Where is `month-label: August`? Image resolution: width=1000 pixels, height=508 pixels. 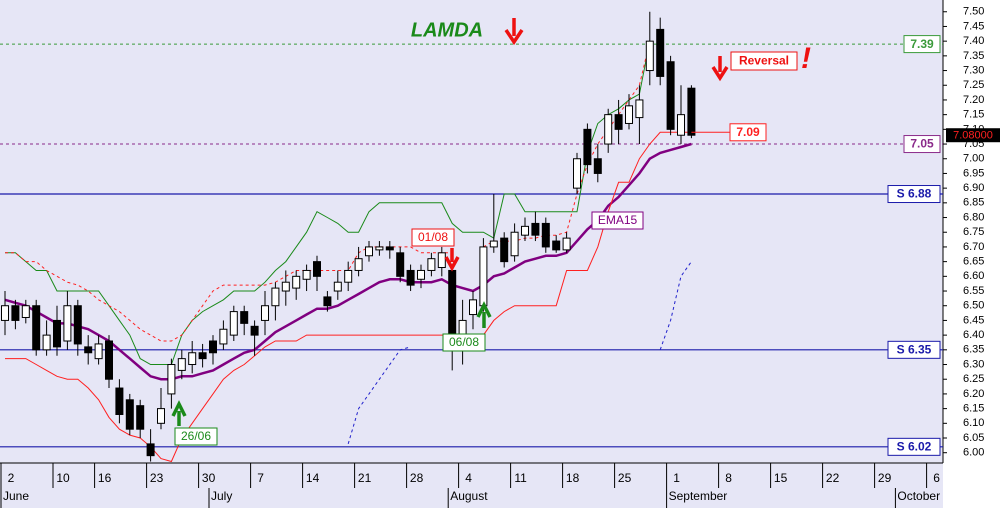
month-label: August is located at coordinates (469, 496).